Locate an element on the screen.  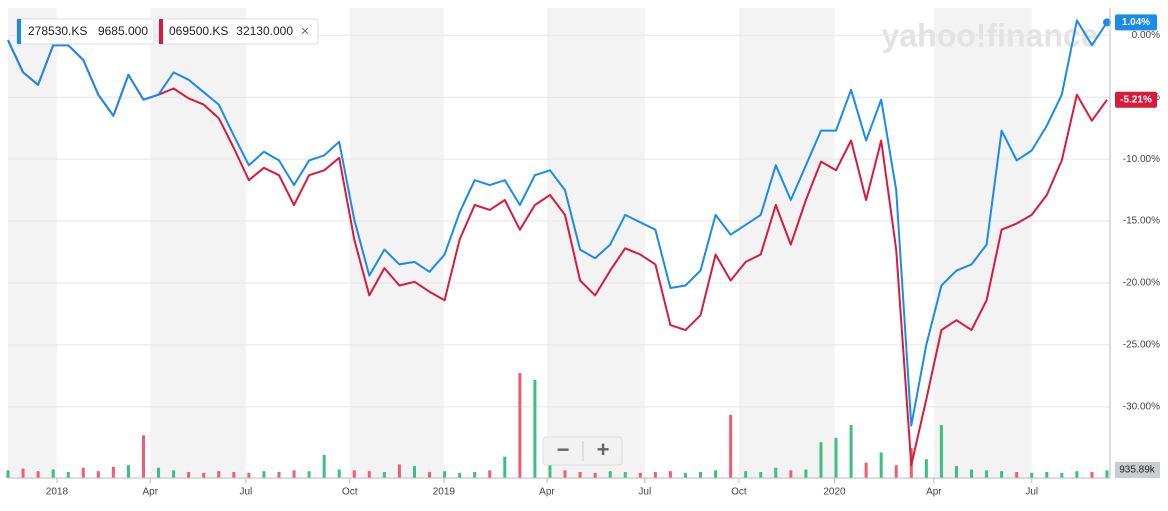
legend-quote: 32130.000 is located at coordinates (264, 31).